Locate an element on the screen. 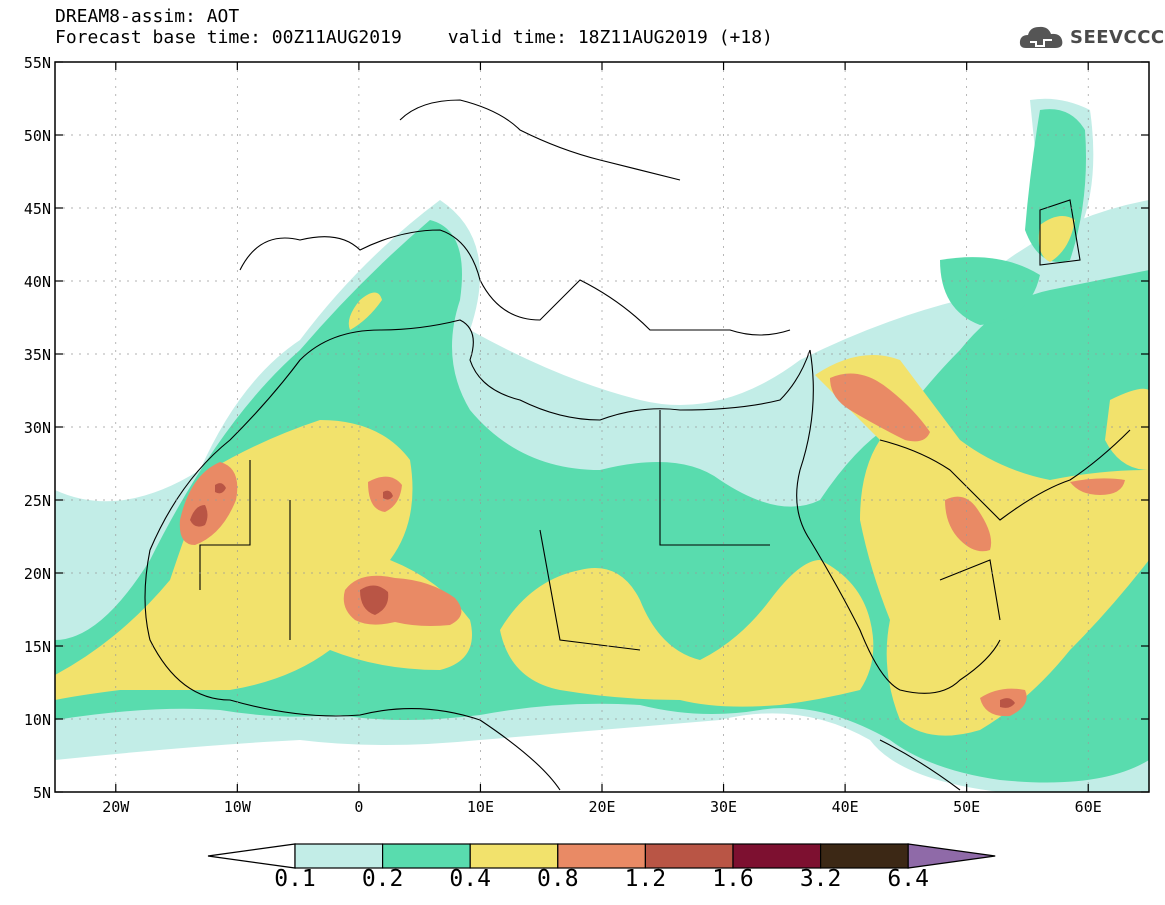 Image resolution: width=1165 pixels, height=905 pixels. colorbar-label: 0.2 is located at coordinates (382, 879).